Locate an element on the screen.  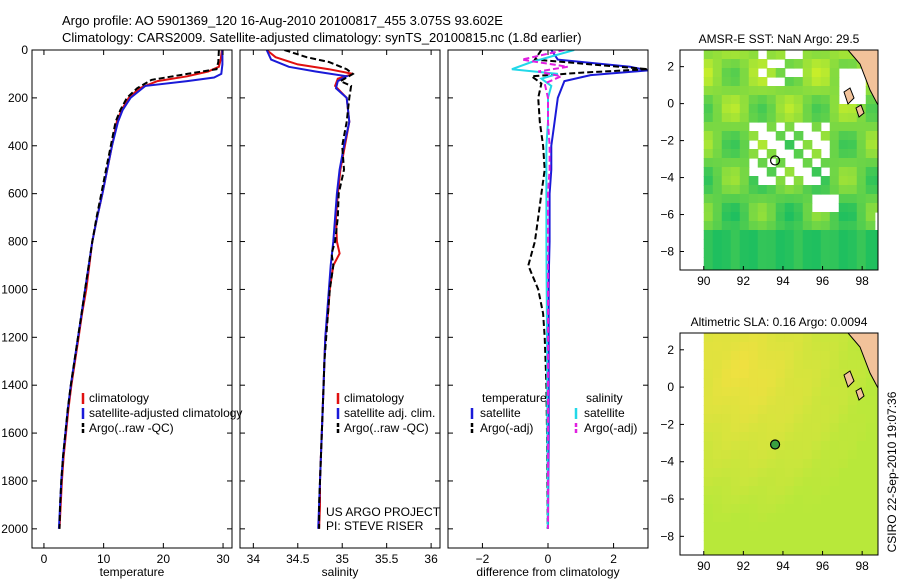
difference-profile-legend-group-title: salinity is located at coordinates (604, 398).